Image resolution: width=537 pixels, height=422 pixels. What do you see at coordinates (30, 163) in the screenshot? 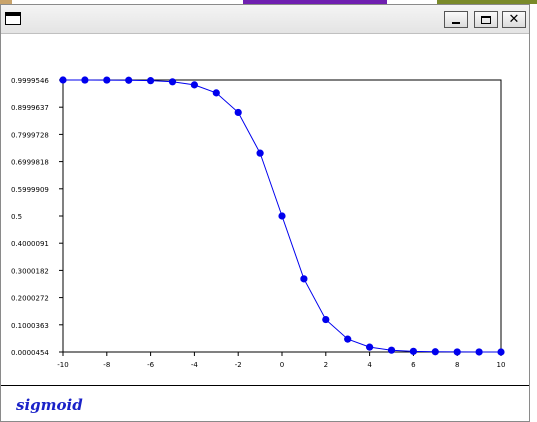
I see `y-tick-label: 0.6999818` at bounding box center [30, 163].